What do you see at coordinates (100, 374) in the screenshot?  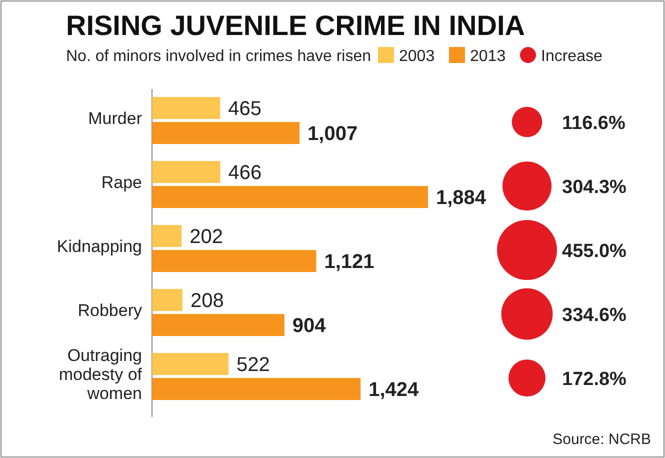 I see `y-tick-label: Outraging modesty of women` at bounding box center [100, 374].